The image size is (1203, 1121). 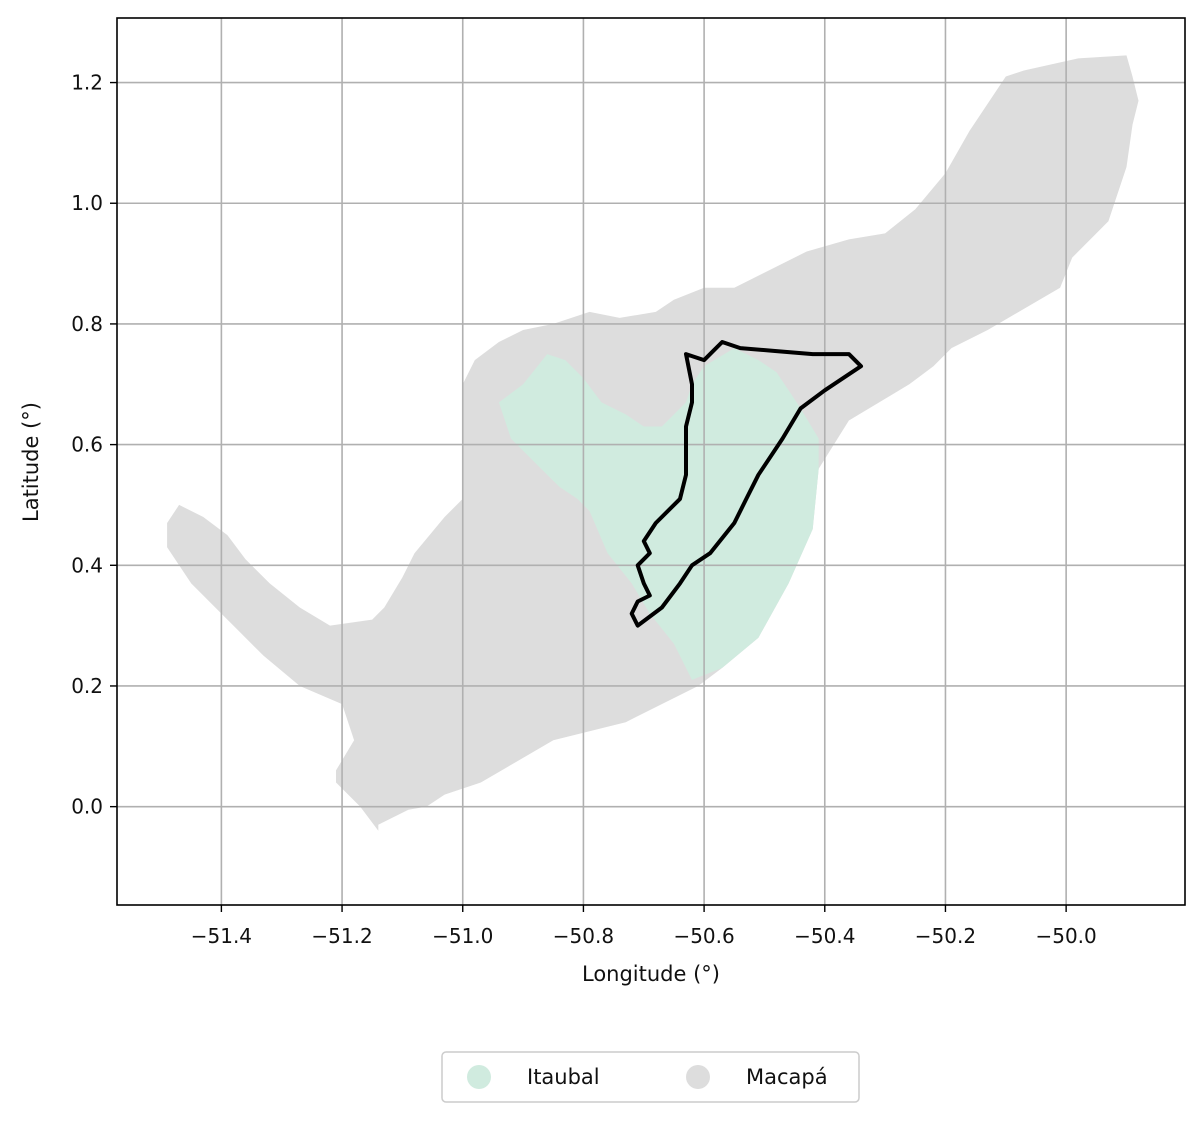 I want to click on y-tick-label: 0.2, so click(x=87, y=686).